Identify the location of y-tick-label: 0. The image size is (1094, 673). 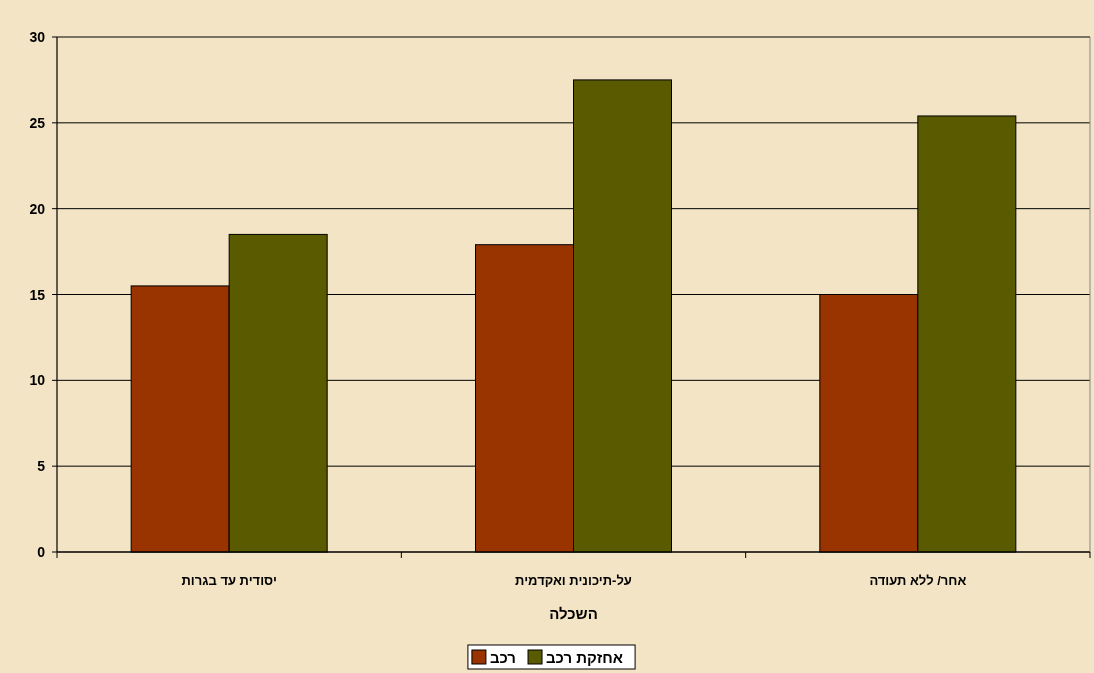
(41, 552).